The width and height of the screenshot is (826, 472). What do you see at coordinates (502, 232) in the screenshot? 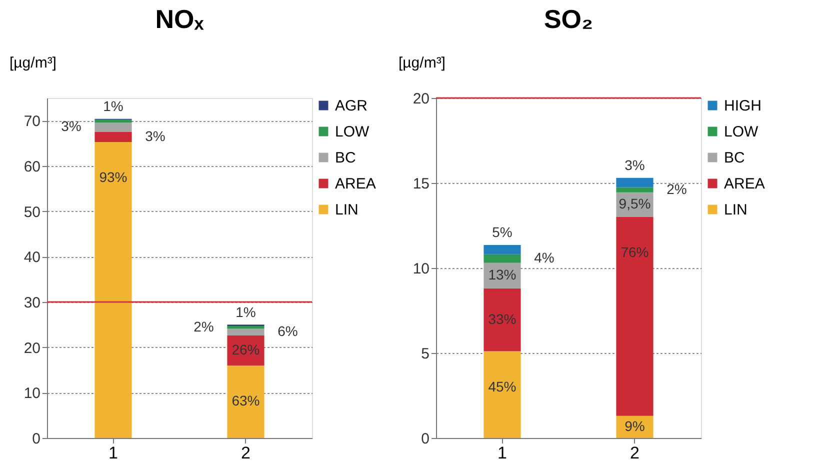
I see `annotation: 5%` at bounding box center [502, 232].